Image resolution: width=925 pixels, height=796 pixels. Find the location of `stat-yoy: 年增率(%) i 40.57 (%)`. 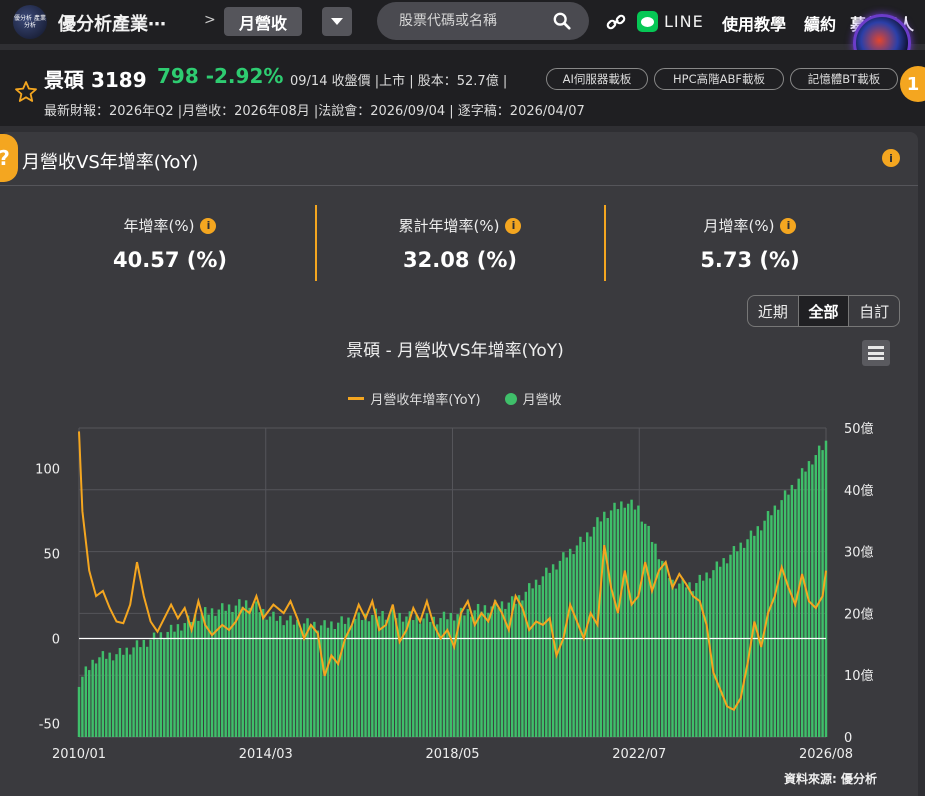

stat-yoy: 年增率(%) i 40.57 (%) is located at coordinates (170, 243).